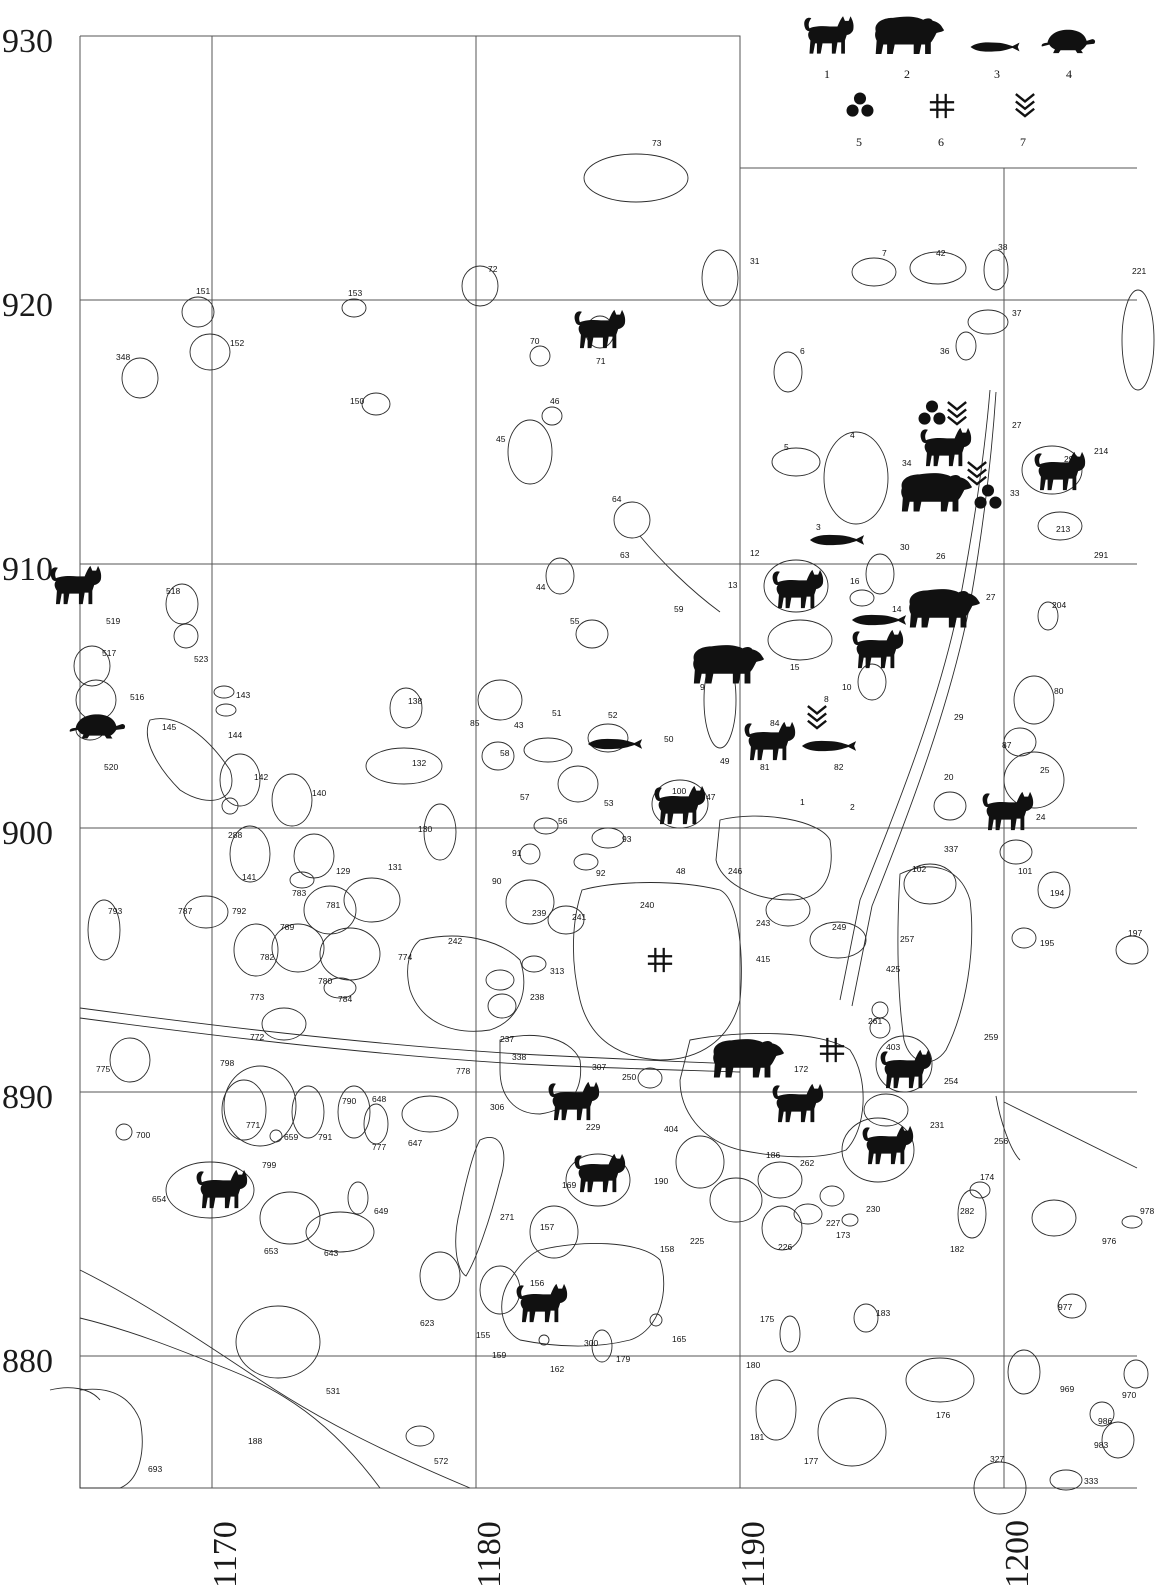 Image resolution: width=1168 pixels, height=1596 pixels. I want to click on feature-number: 20, so click(949, 777).